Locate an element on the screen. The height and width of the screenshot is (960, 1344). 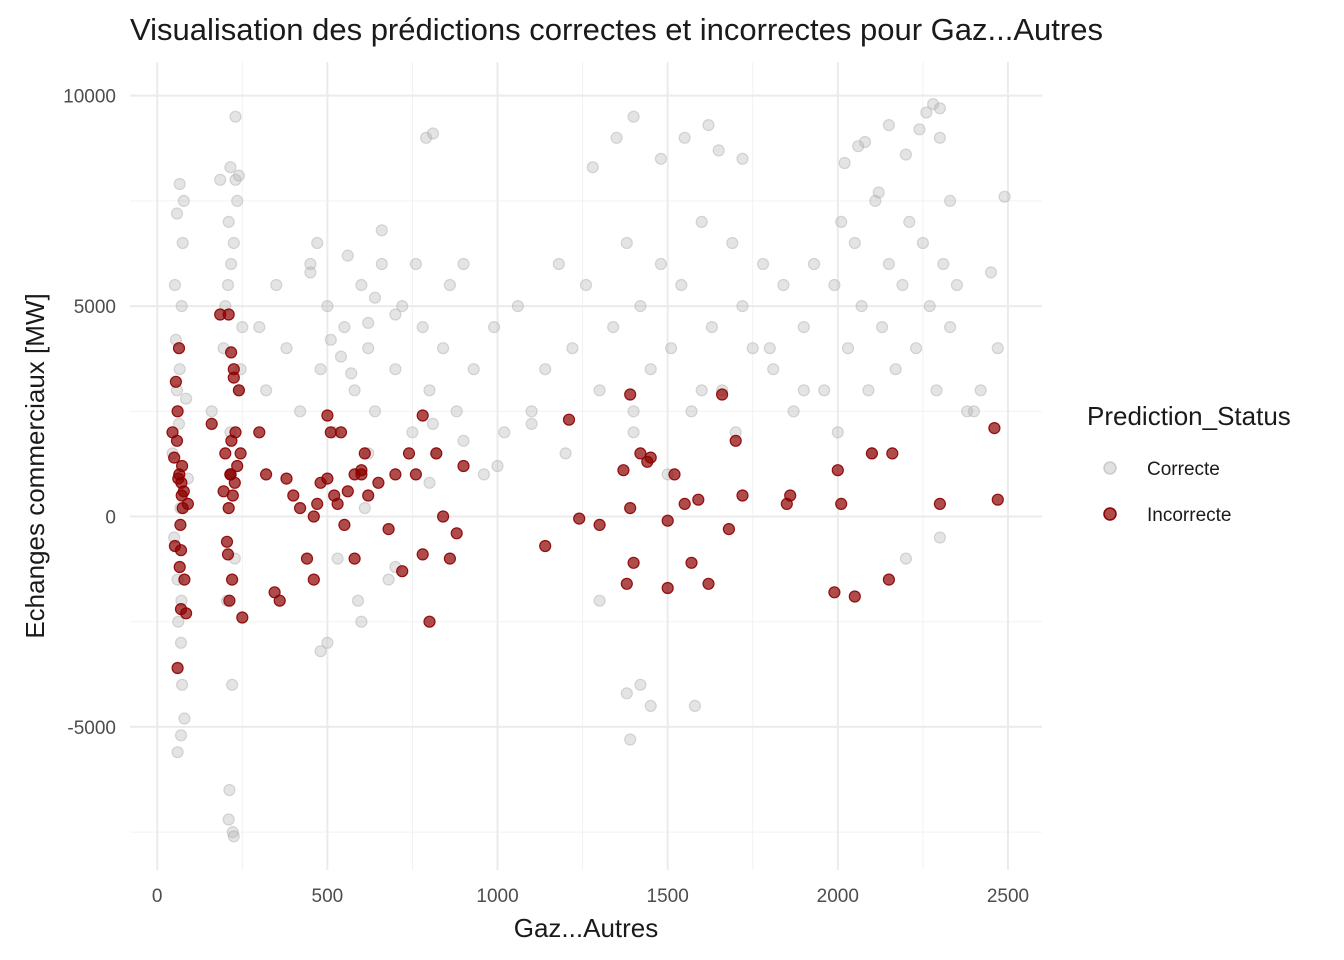
x-tick-label: 500 is located at coordinates (328, 896).